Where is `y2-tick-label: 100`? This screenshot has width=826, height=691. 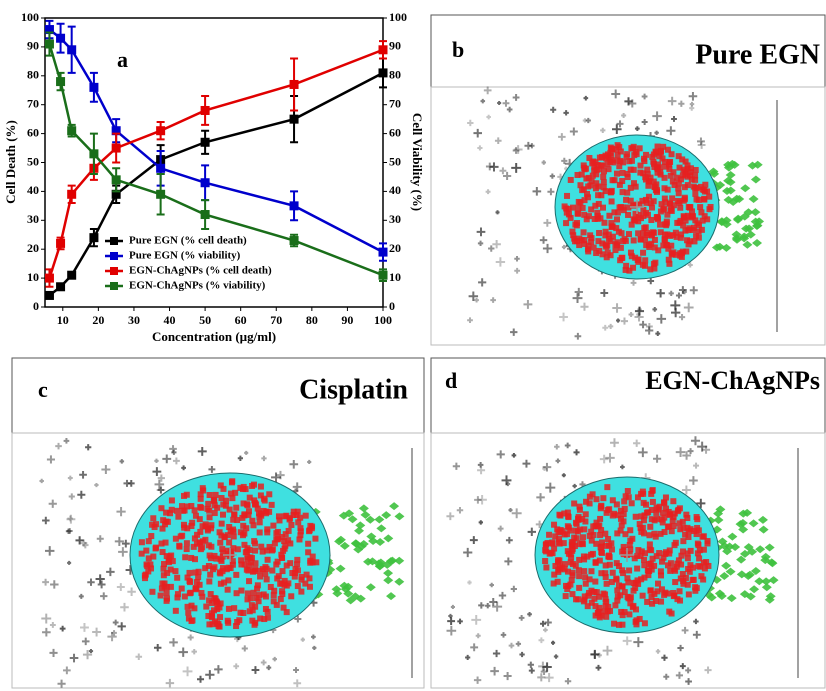 y2-tick-label: 100 is located at coordinates (398, 17).